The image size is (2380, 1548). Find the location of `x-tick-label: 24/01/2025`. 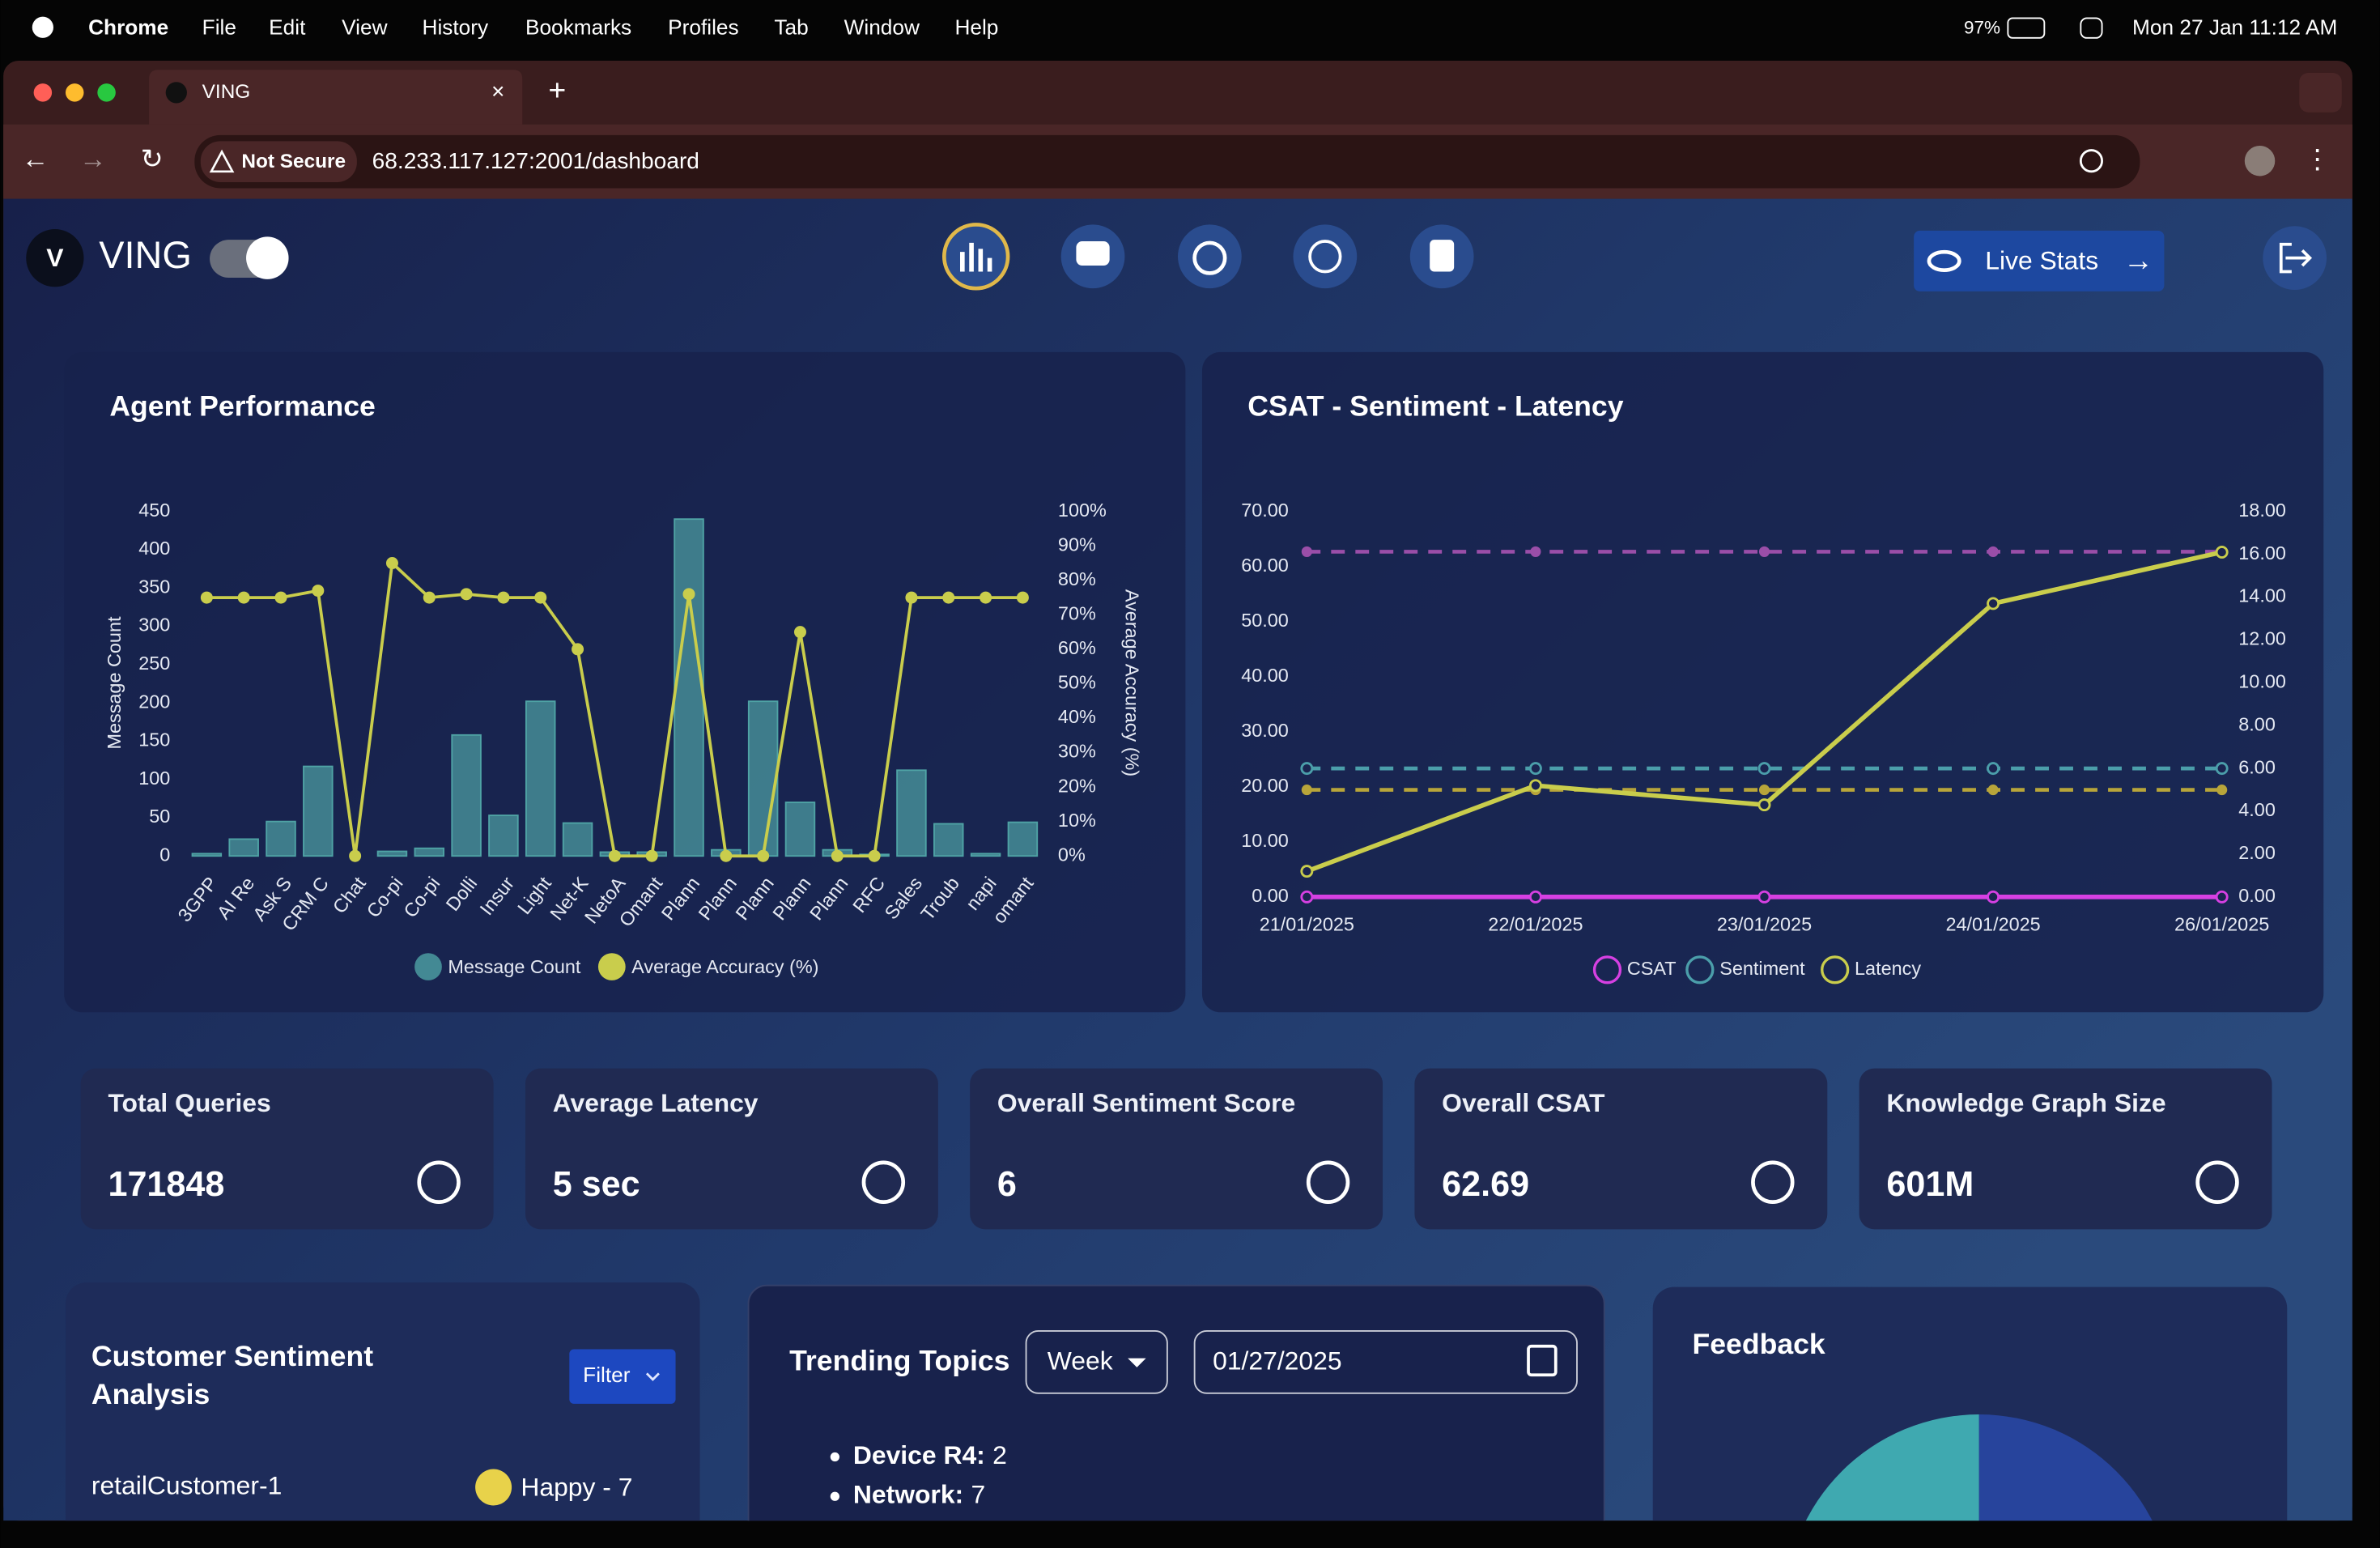

x-tick-label: 24/01/2025 is located at coordinates (1993, 924).